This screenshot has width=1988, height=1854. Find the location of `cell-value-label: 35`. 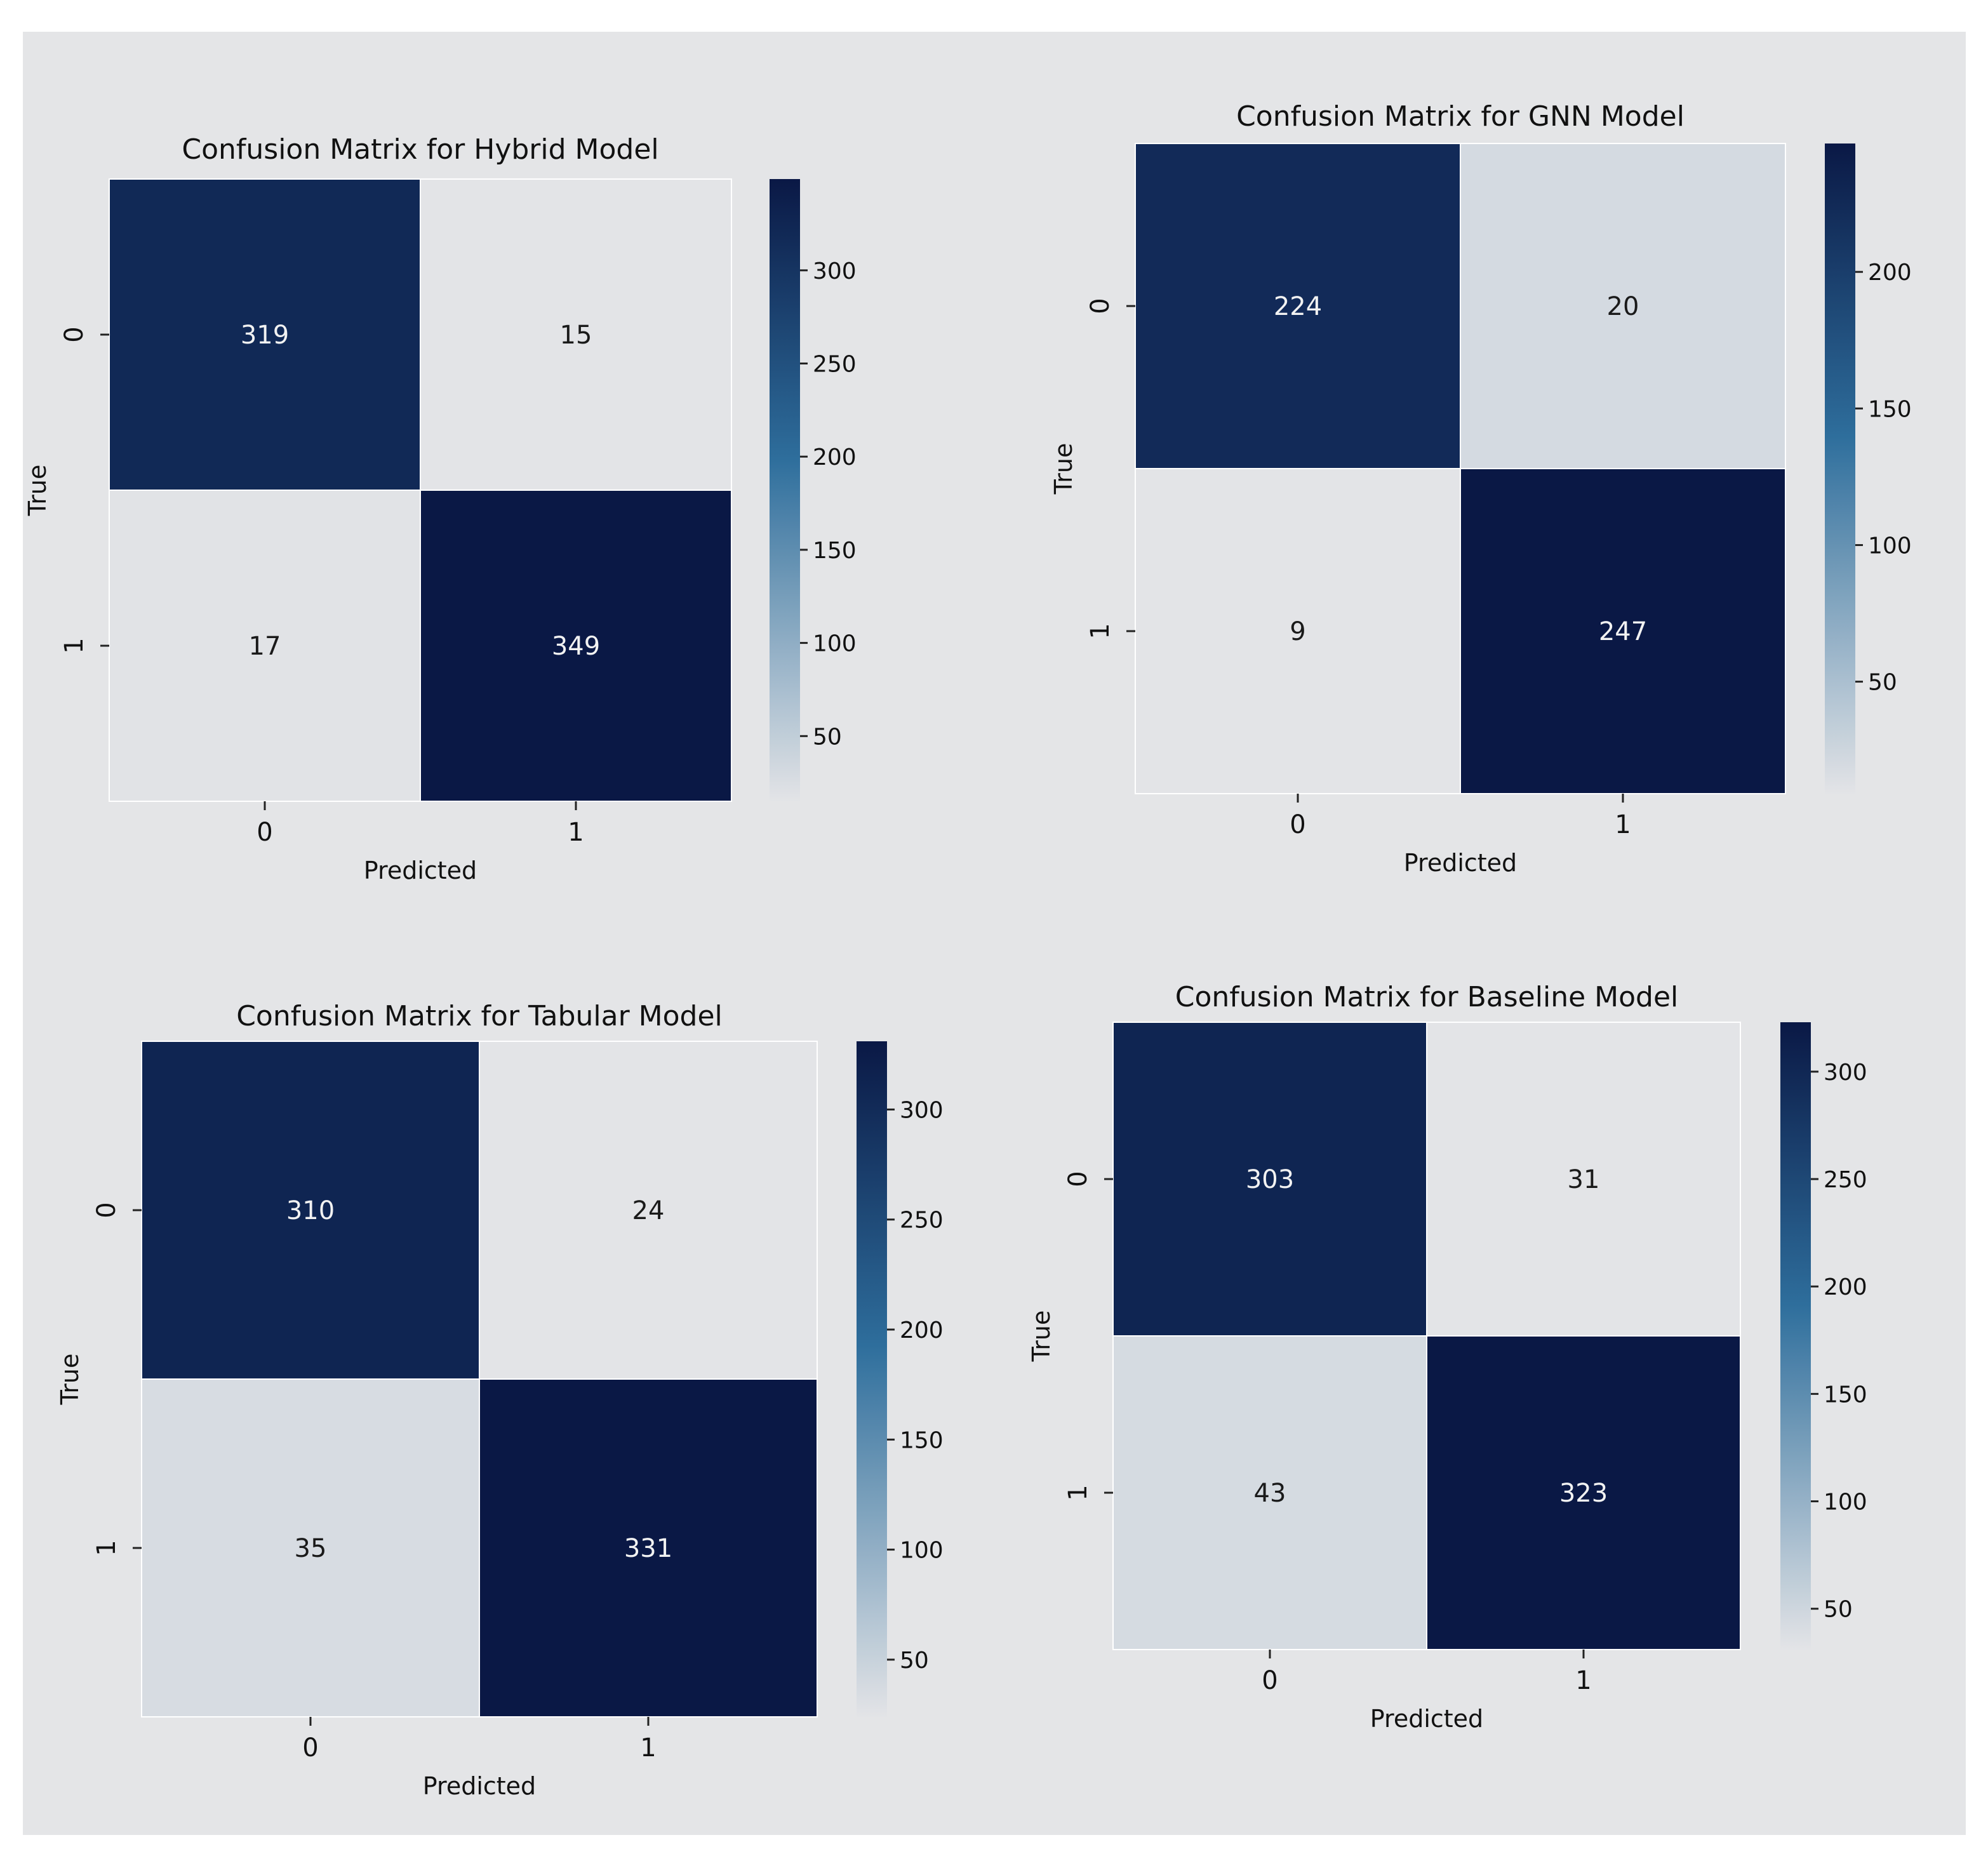

cell-value-label: 35 is located at coordinates (311, 1548).